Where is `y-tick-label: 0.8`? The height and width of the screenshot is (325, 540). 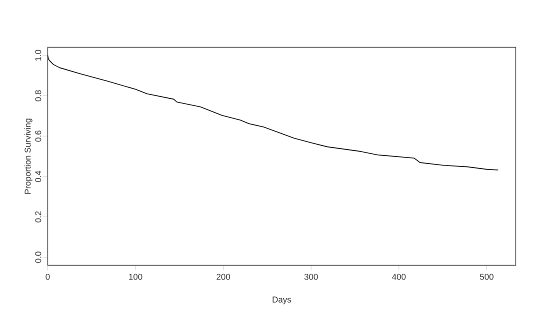 y-tick-label: 0.8 is located at coordinates (38, 96).